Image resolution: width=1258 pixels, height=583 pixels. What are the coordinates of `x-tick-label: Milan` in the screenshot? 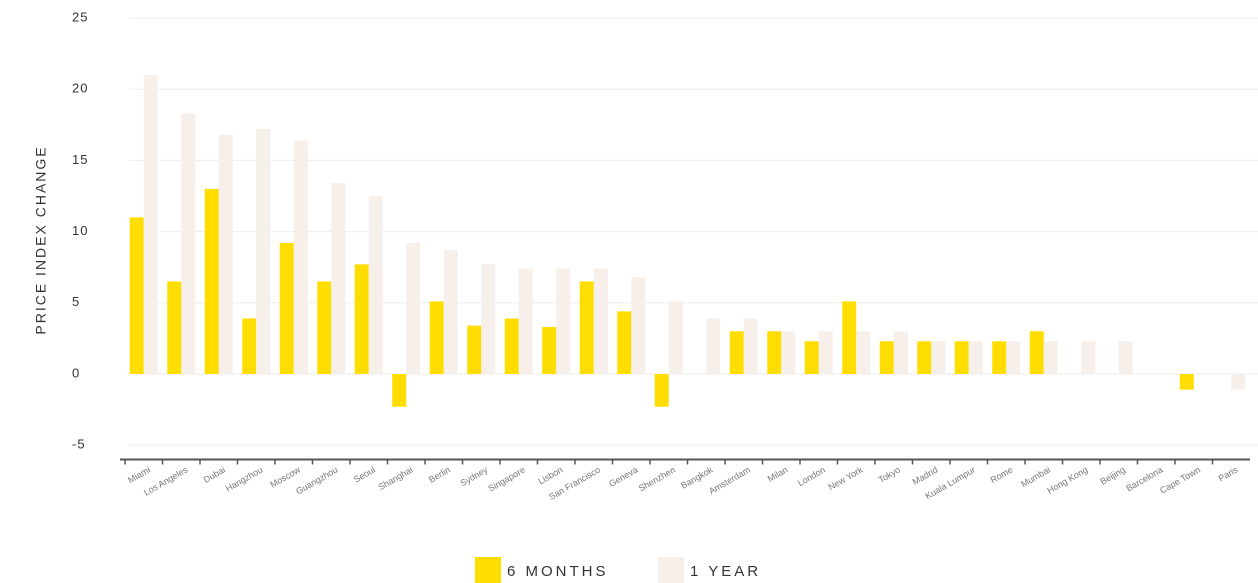 It's located at (778, 474).